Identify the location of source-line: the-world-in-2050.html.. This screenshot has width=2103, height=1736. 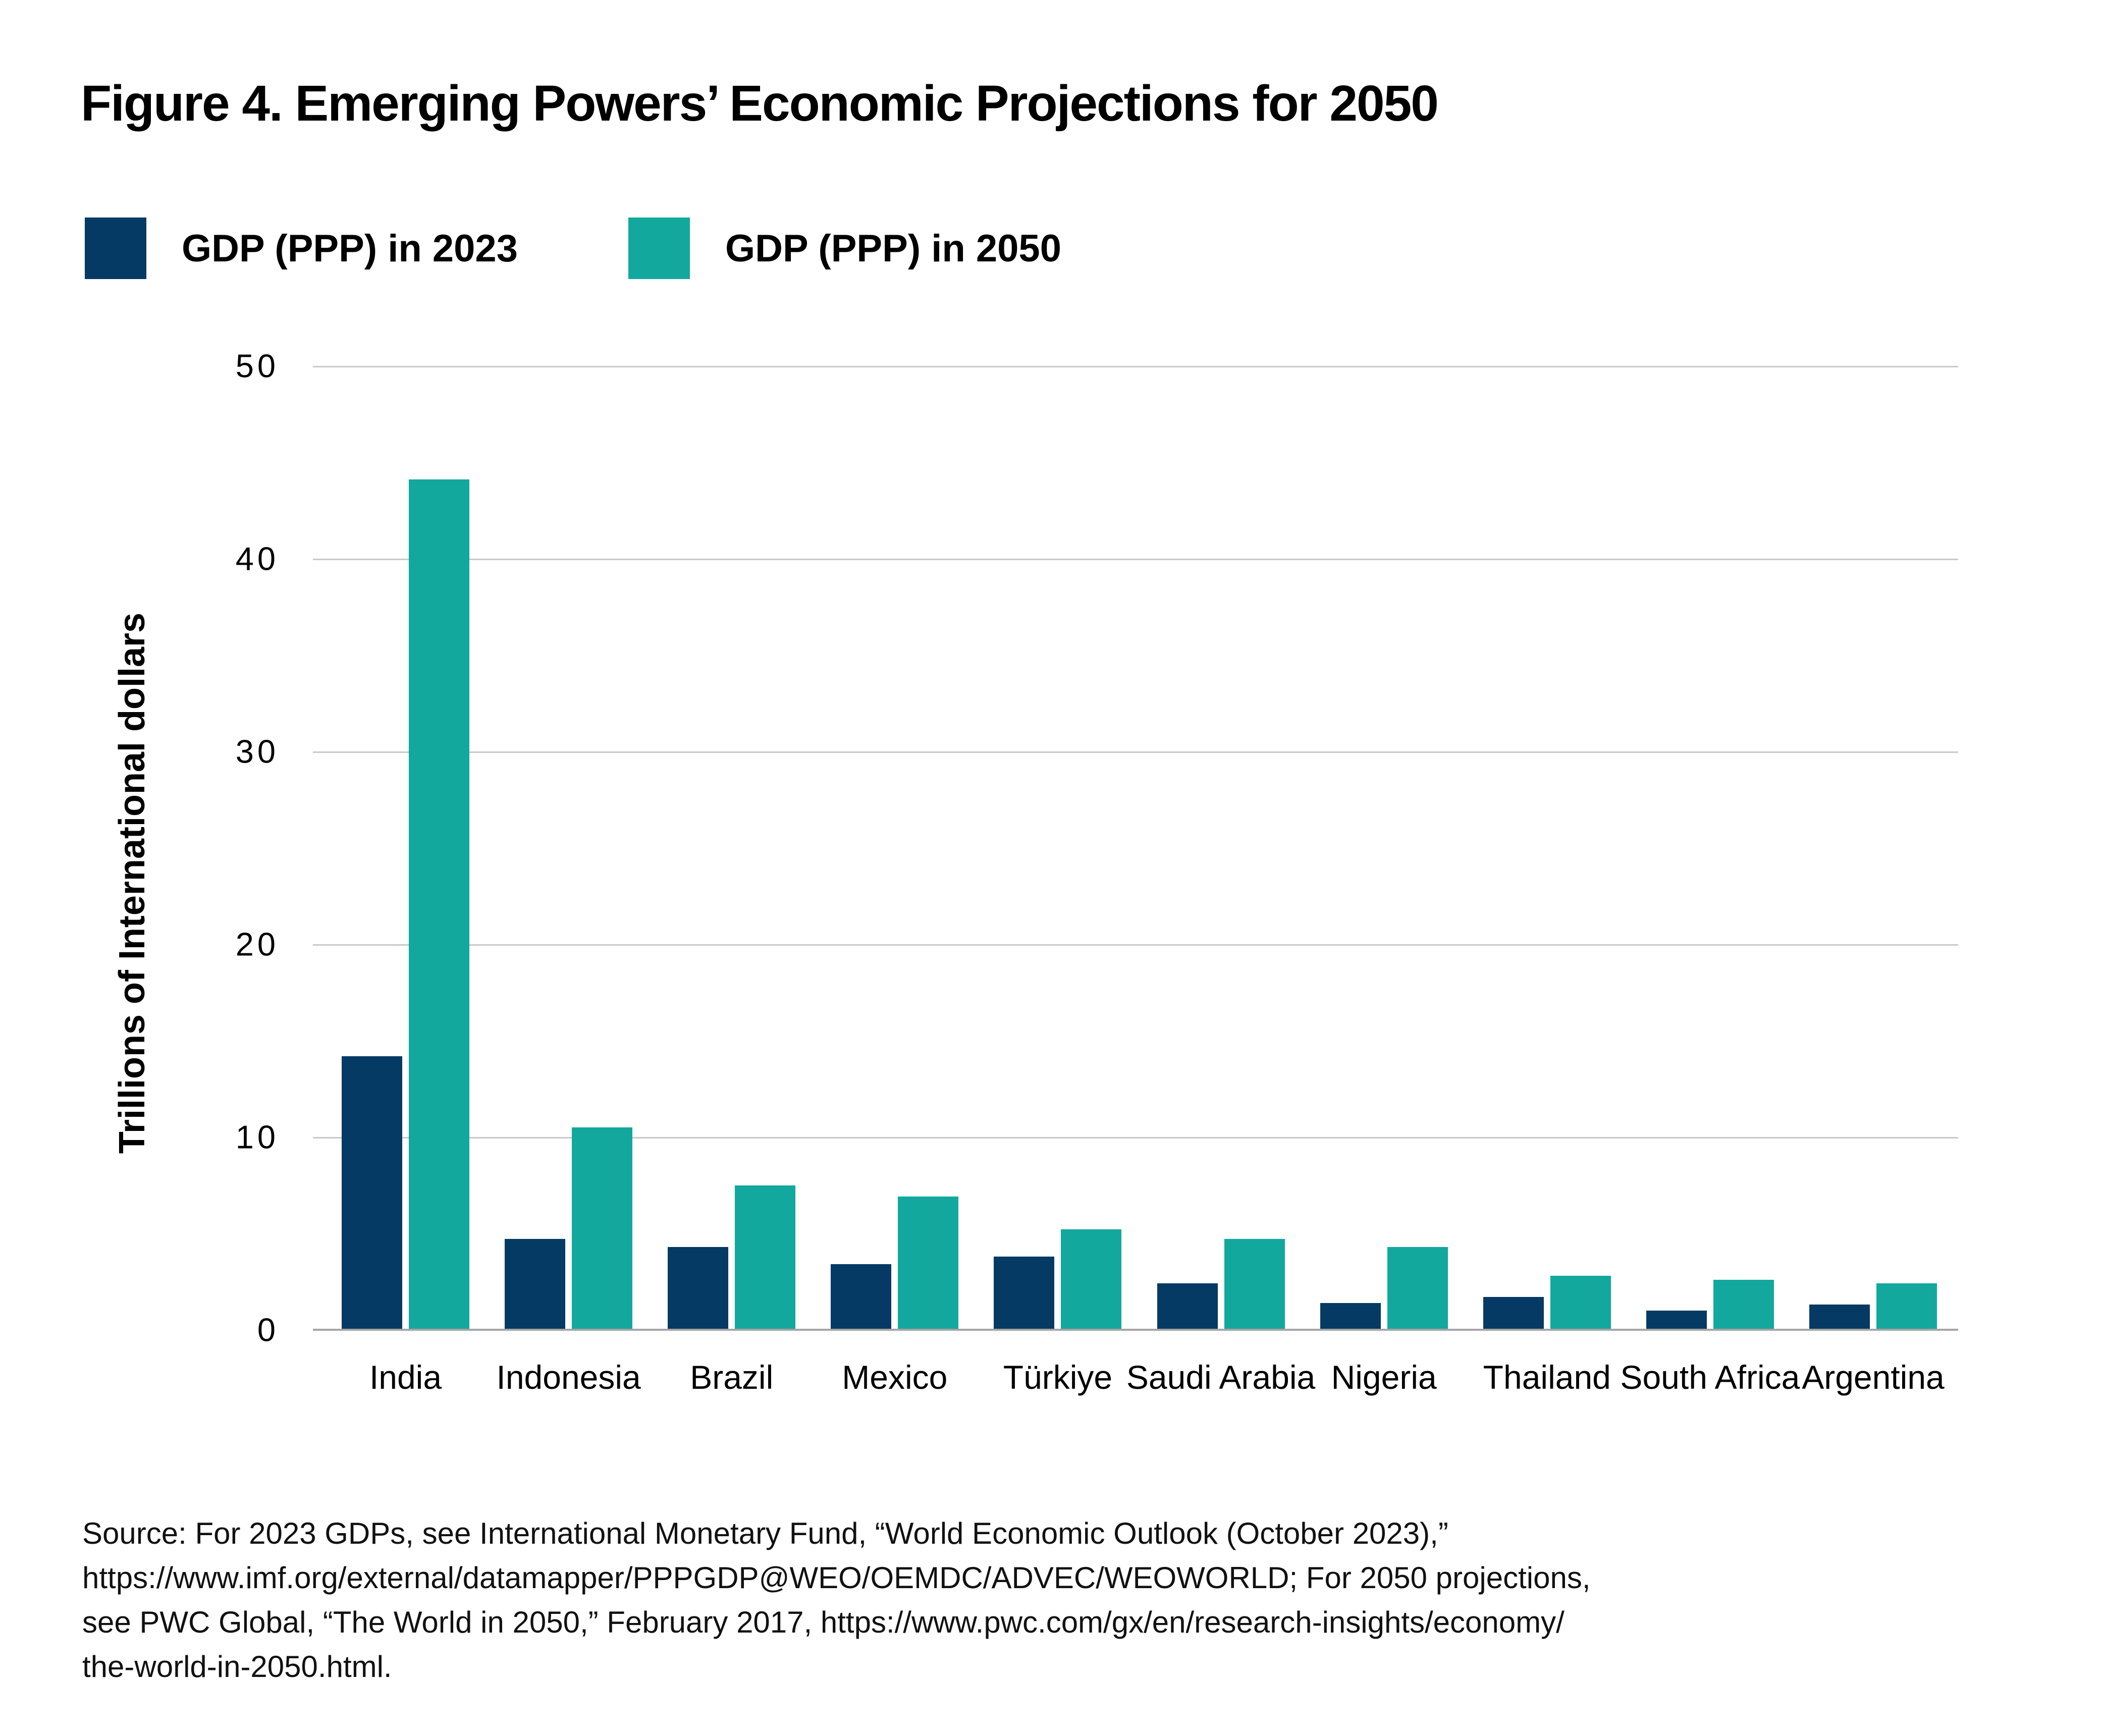
(237, 1667).